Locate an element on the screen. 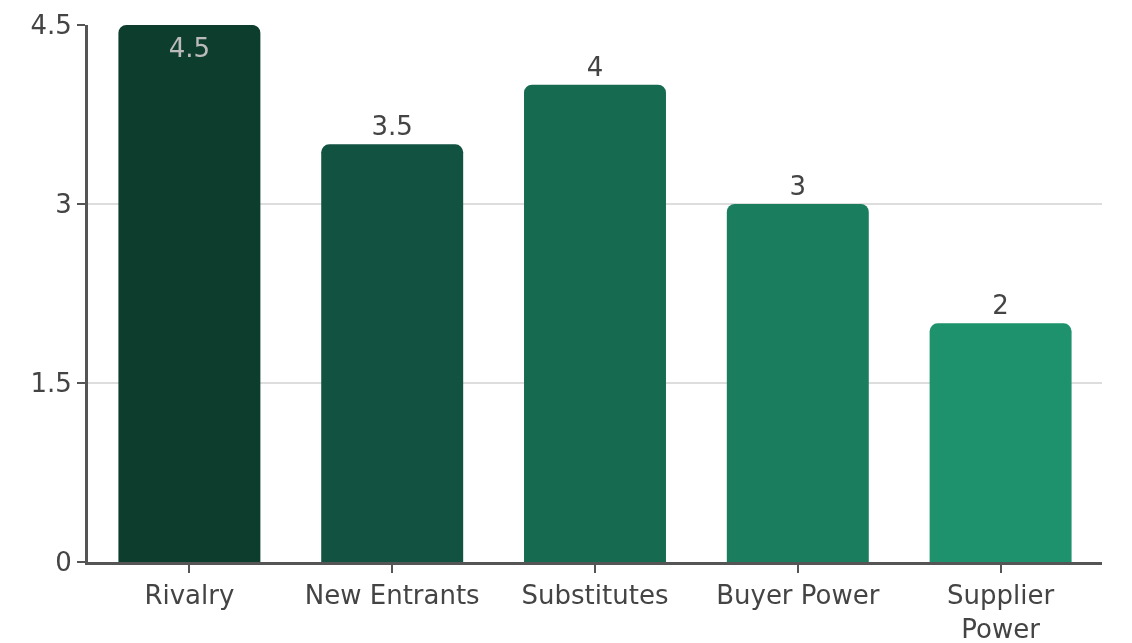 The height and width of the screenshot is (643, 1132). y-tick-label: 0 is located at coordinates (63, 562).